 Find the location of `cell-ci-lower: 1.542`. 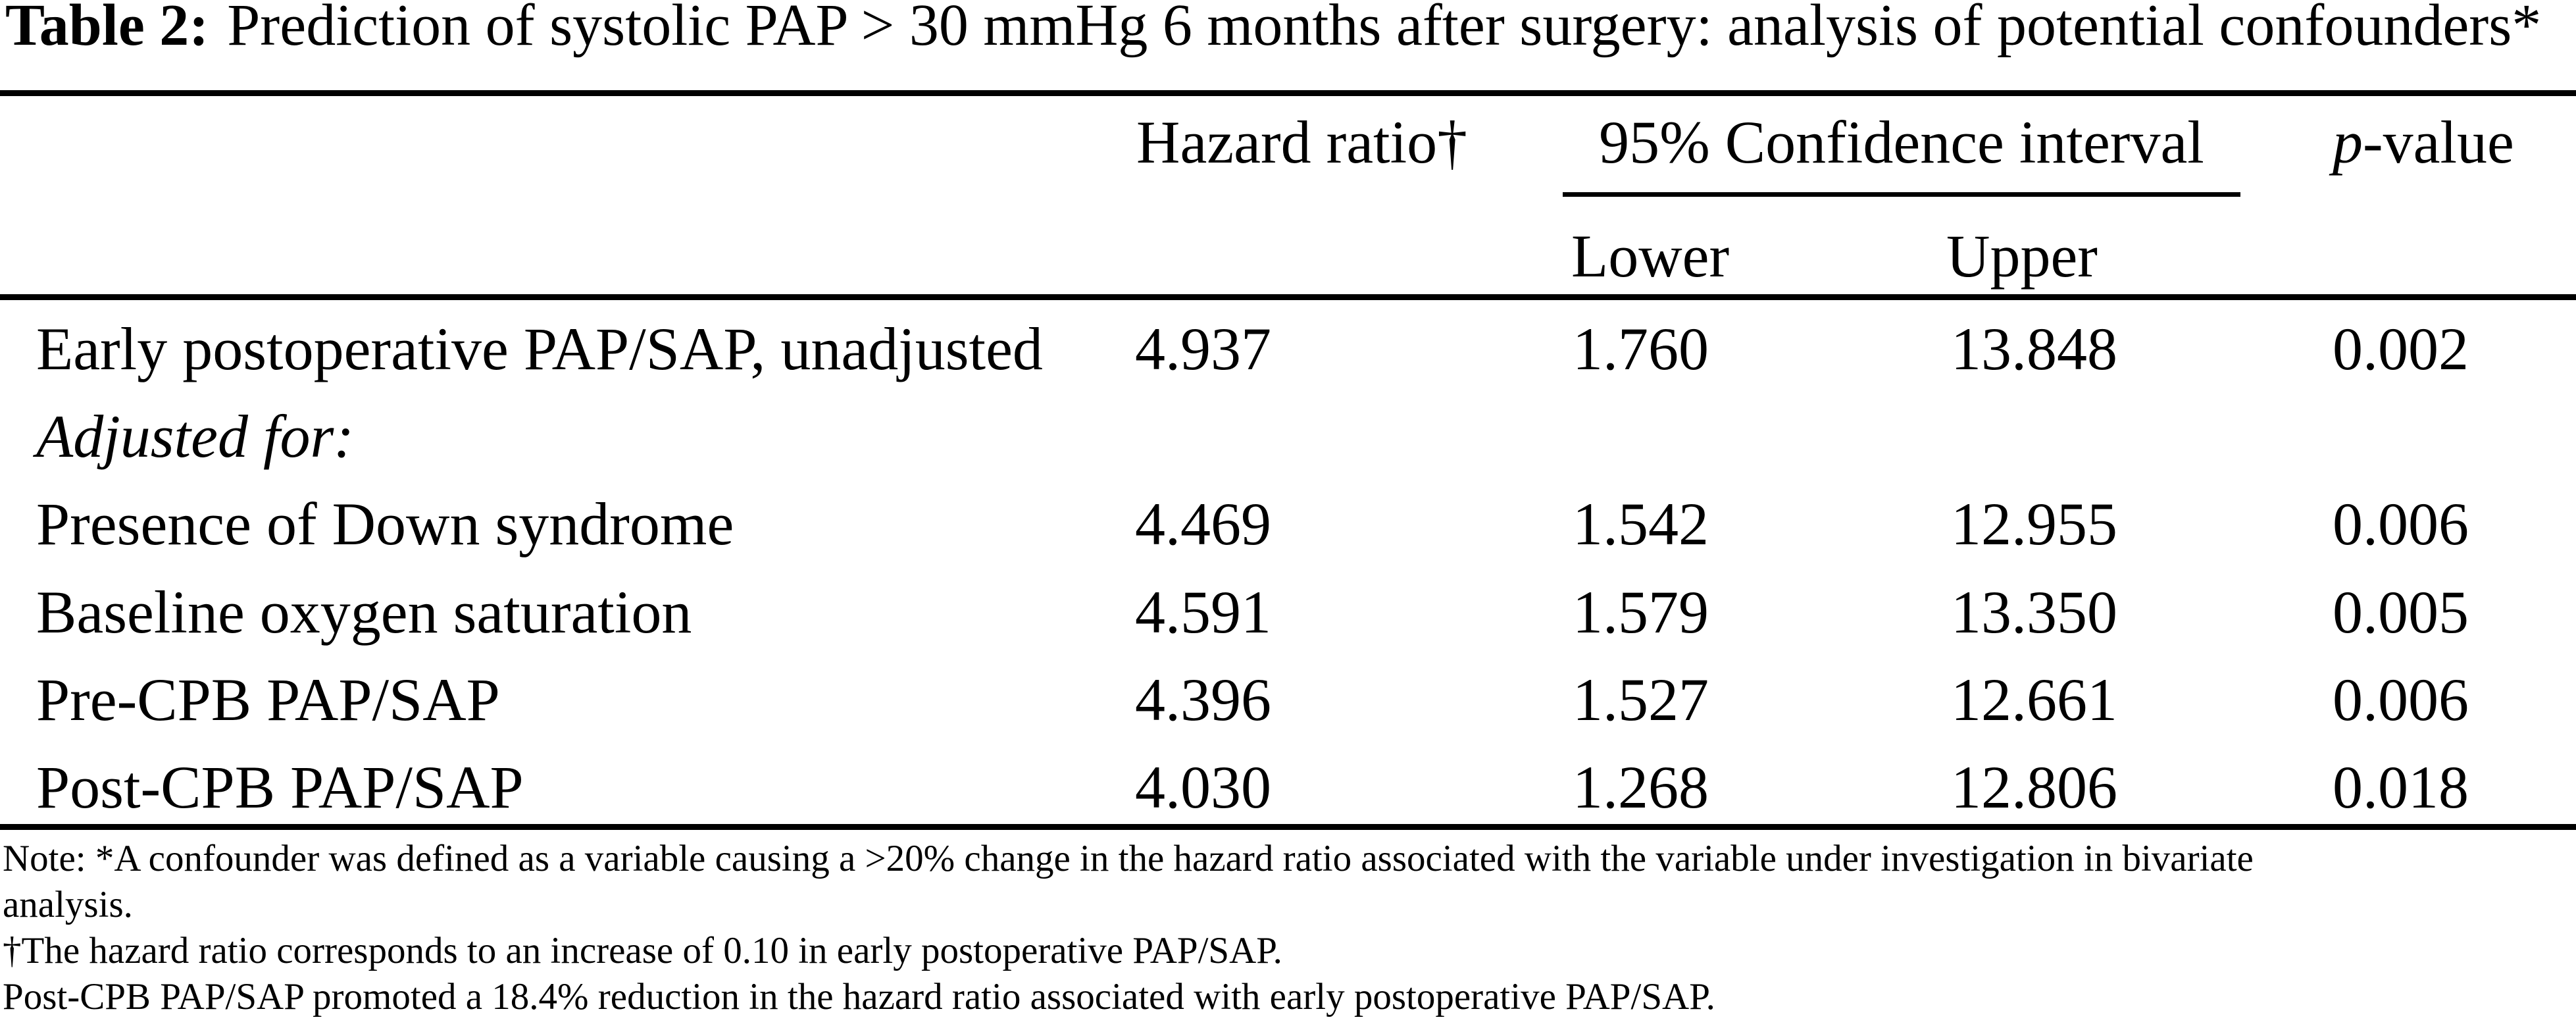

cell-ci-lower: 1.542 is located at coordinates (1641, 524).